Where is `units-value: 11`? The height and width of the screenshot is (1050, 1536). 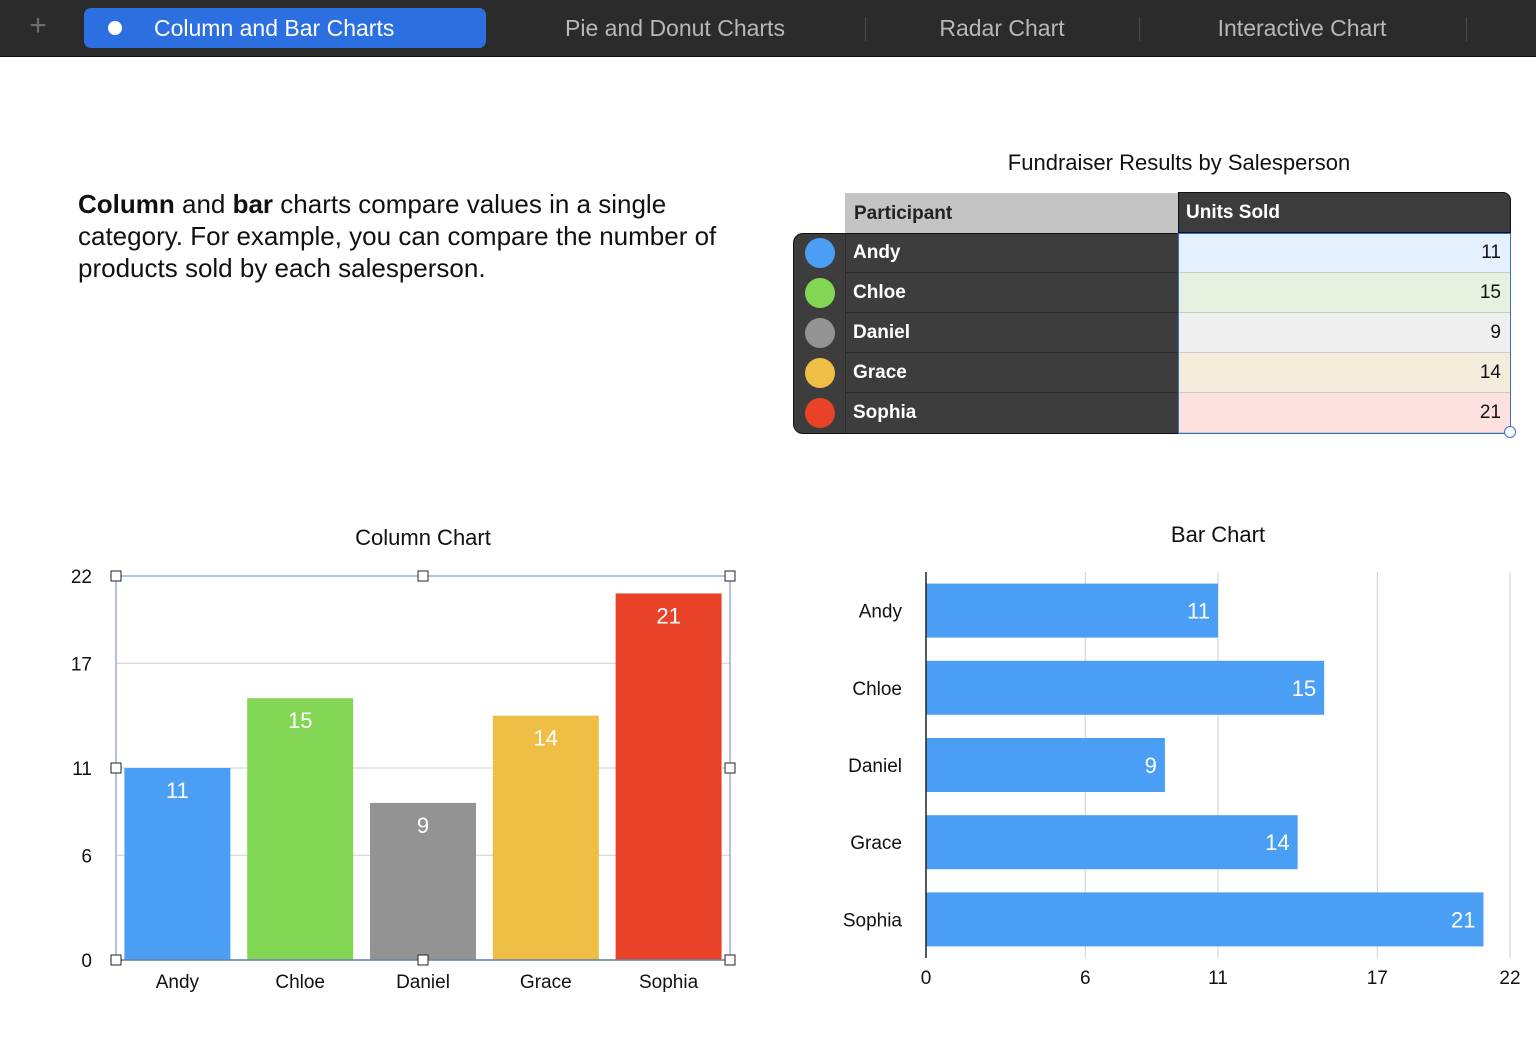
units-value: 11 is located at coordinates (1491, 252).